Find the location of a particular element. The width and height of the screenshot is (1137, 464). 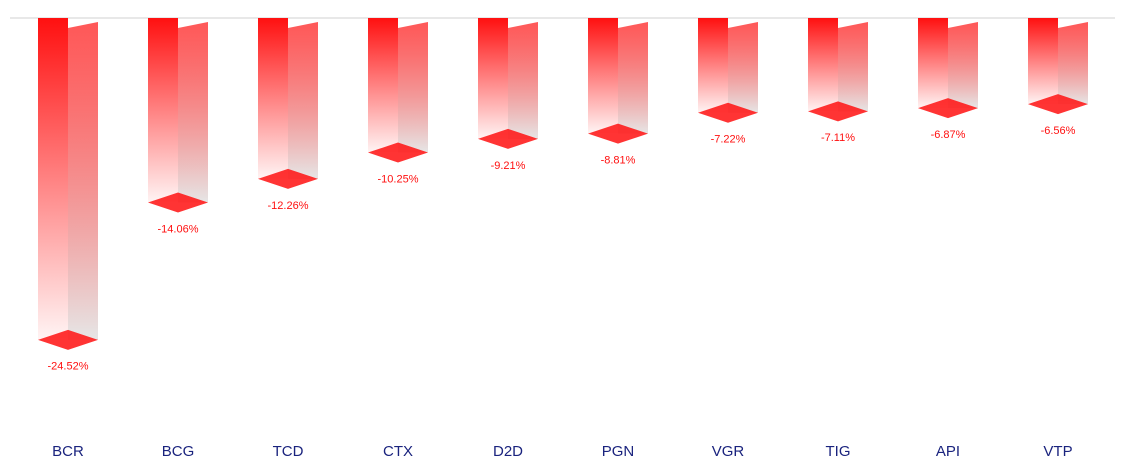

x-tick-label: VGR is located at coordinates (728, 451).